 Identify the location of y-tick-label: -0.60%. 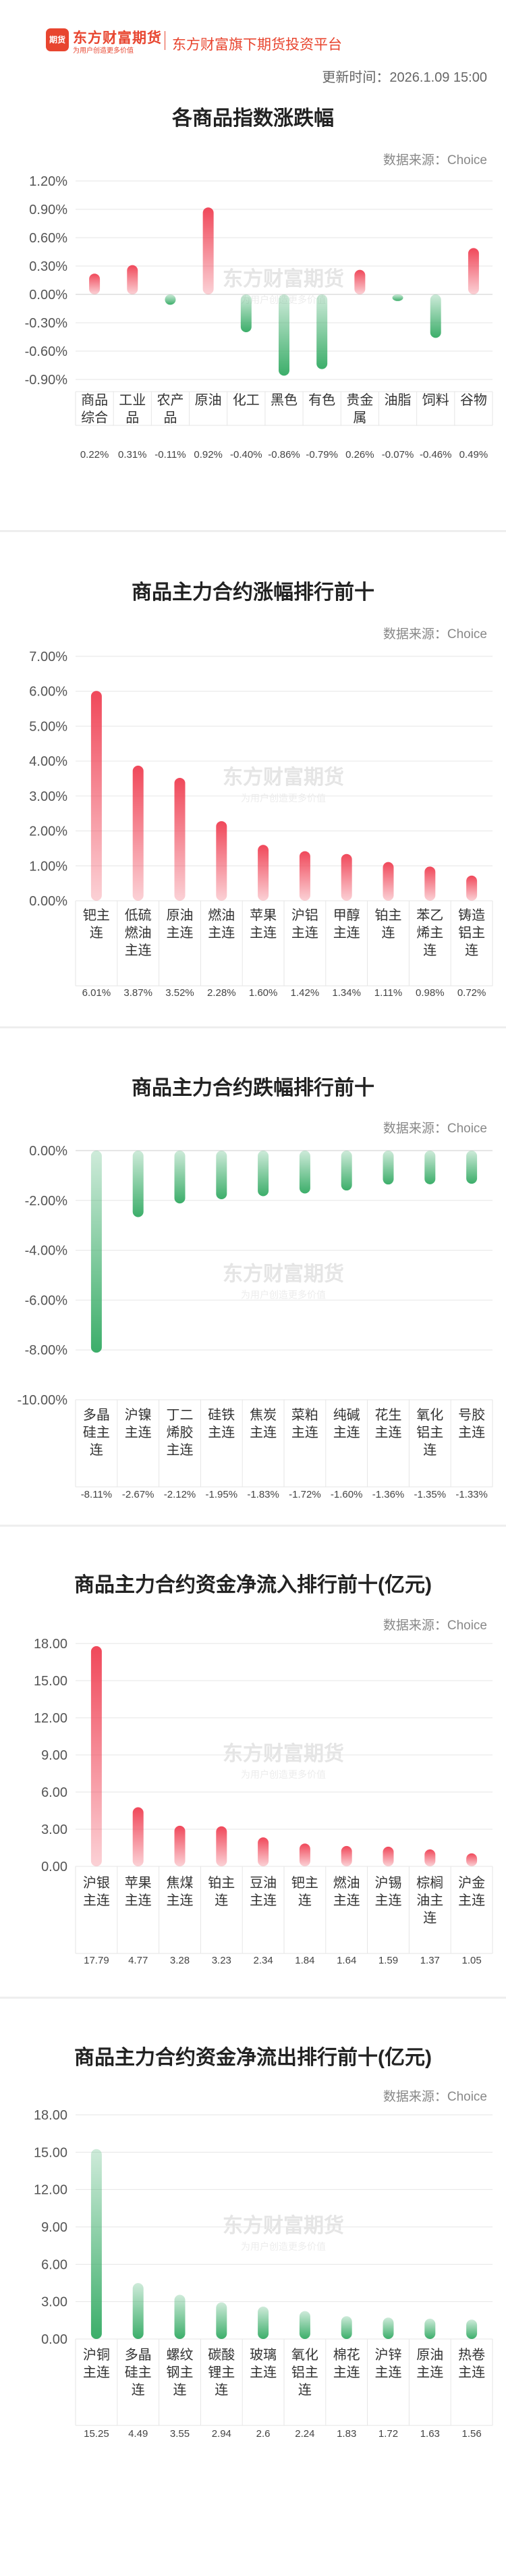
(47, 351).